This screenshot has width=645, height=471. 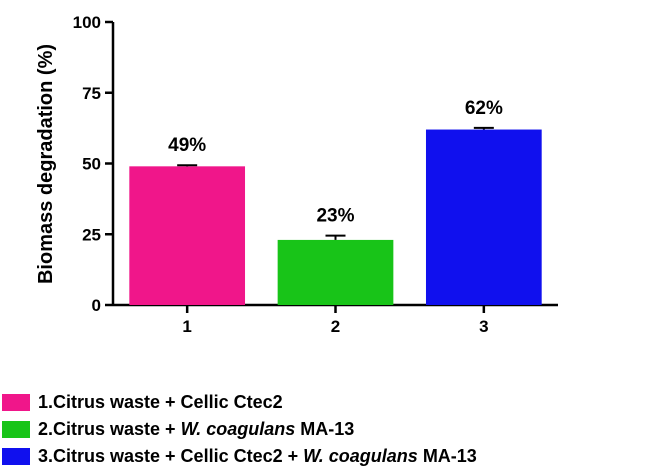 What do you see at coordinates (483, 326) in the screenshot?
I see `x-tick-label-3: 3` at bounding box center [483, 326].